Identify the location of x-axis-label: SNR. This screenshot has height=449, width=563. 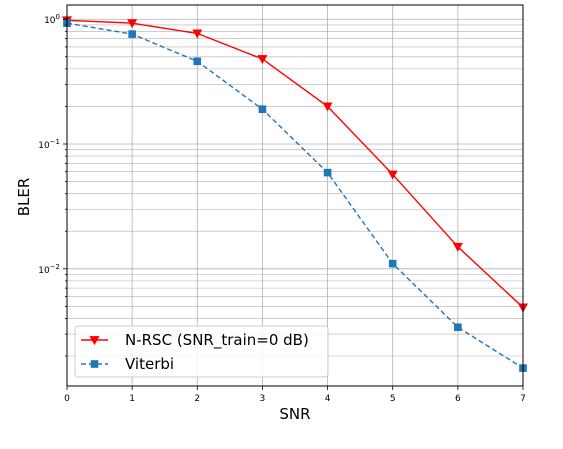
(294, 414).